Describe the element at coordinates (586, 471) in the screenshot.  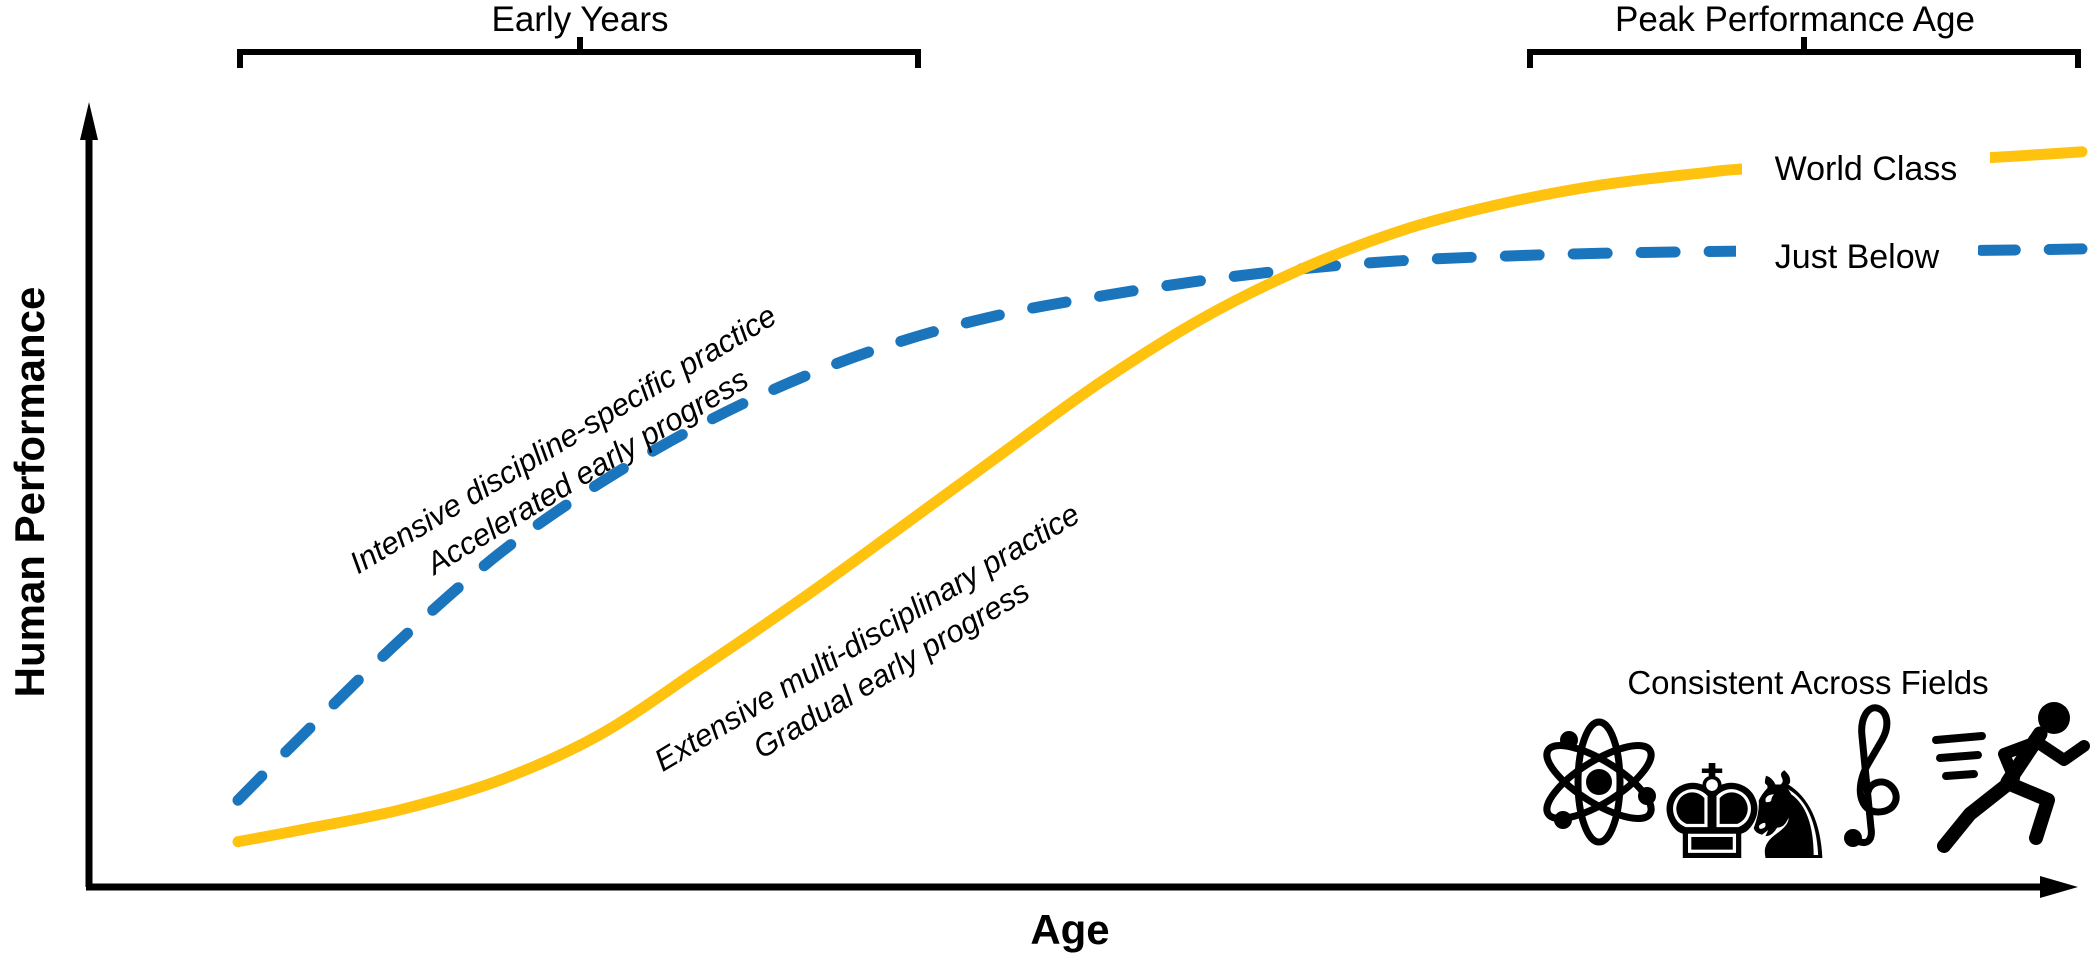
I see `just-below-annotation-line2: Accelerated early progress` at that location.